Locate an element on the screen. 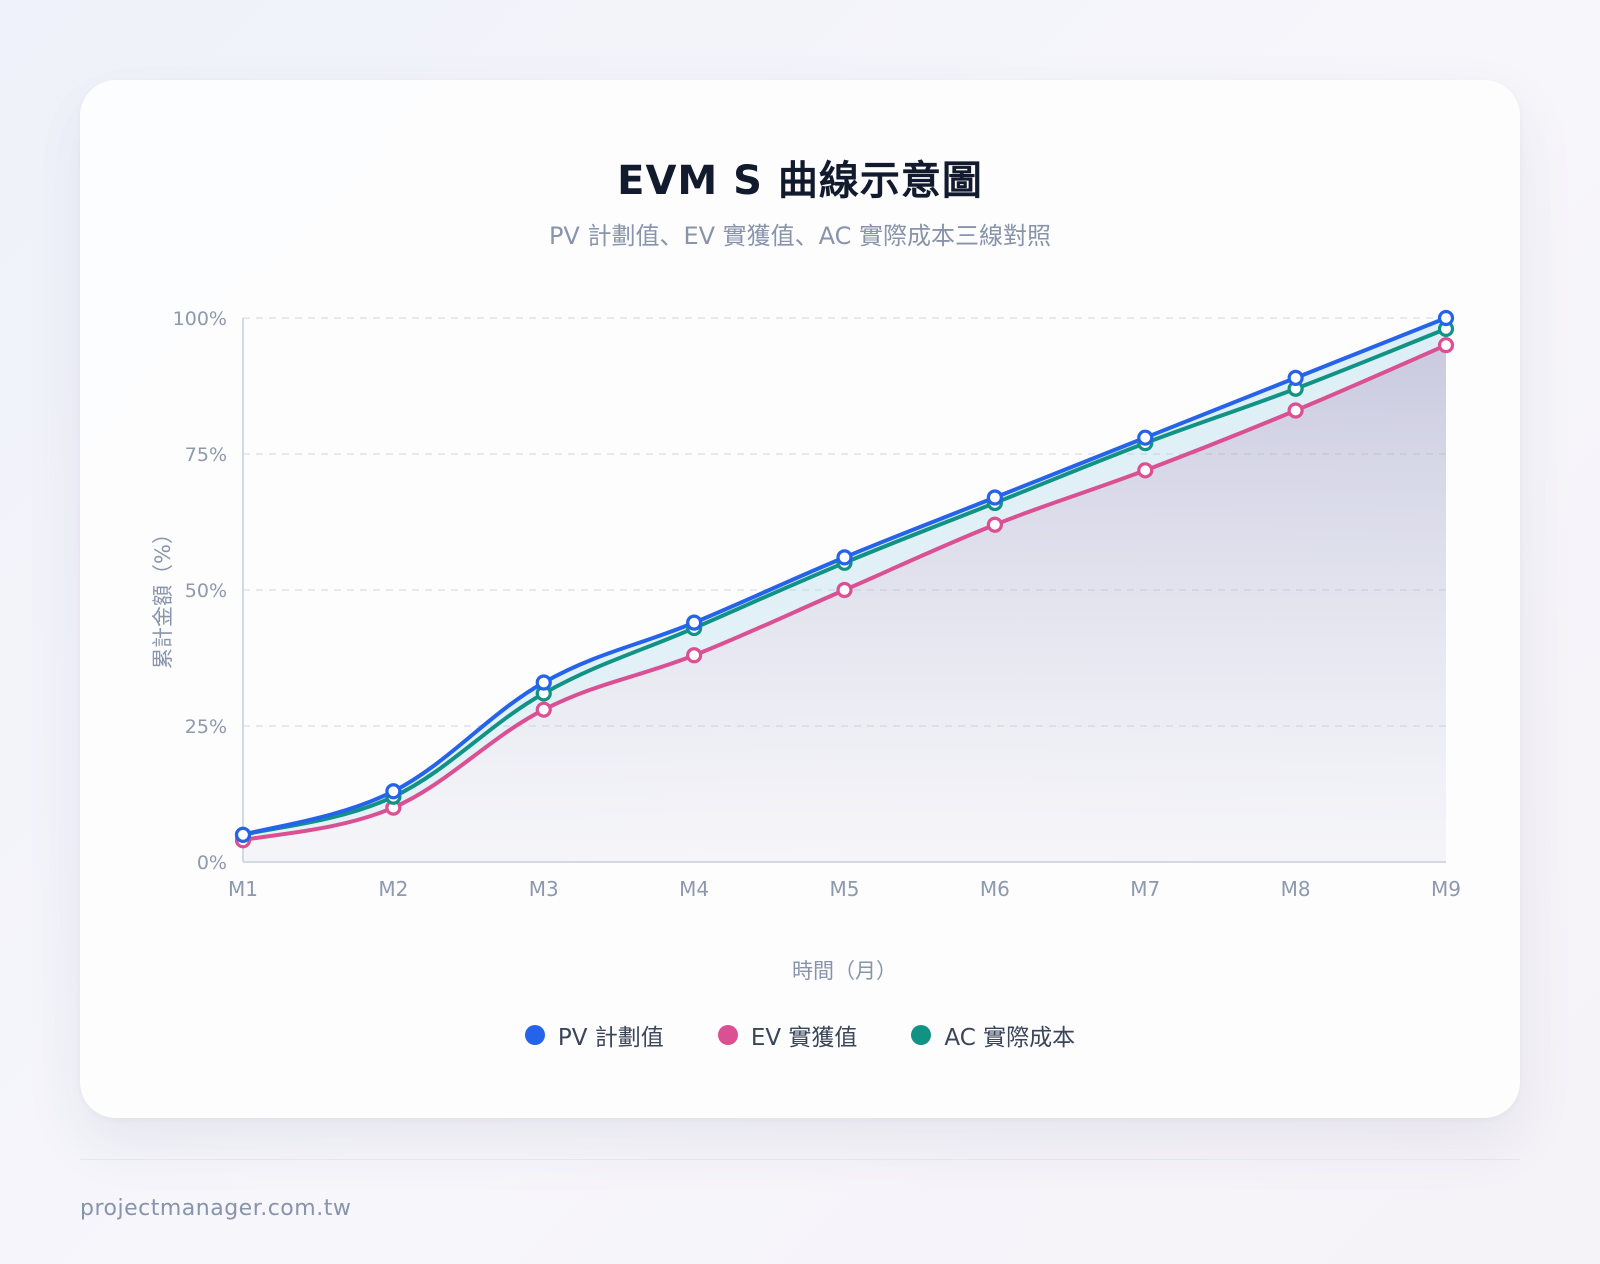 The image size is (1600, 1264). chart-legend: PV 計劃值 EV 實獲值 AC 實際成本 is located at coordinates (800, 1035).